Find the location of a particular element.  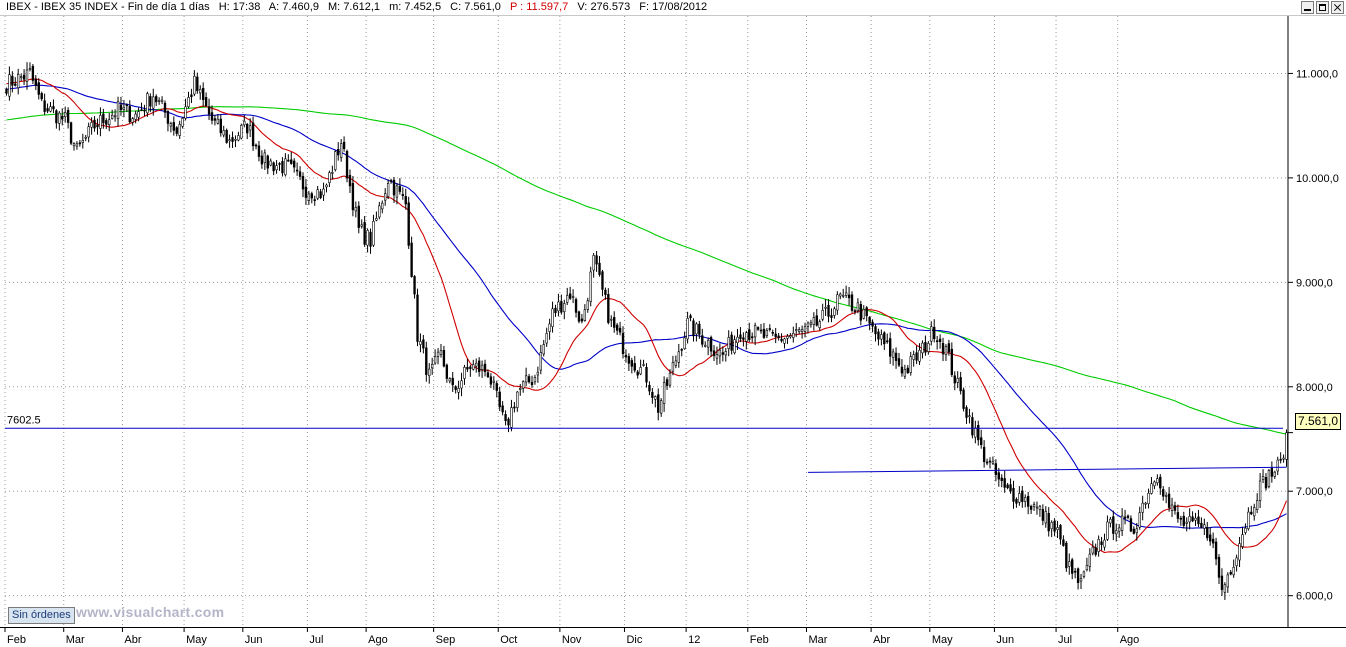

support-line-label: 7602.5 is located at coordinates (24, 420).